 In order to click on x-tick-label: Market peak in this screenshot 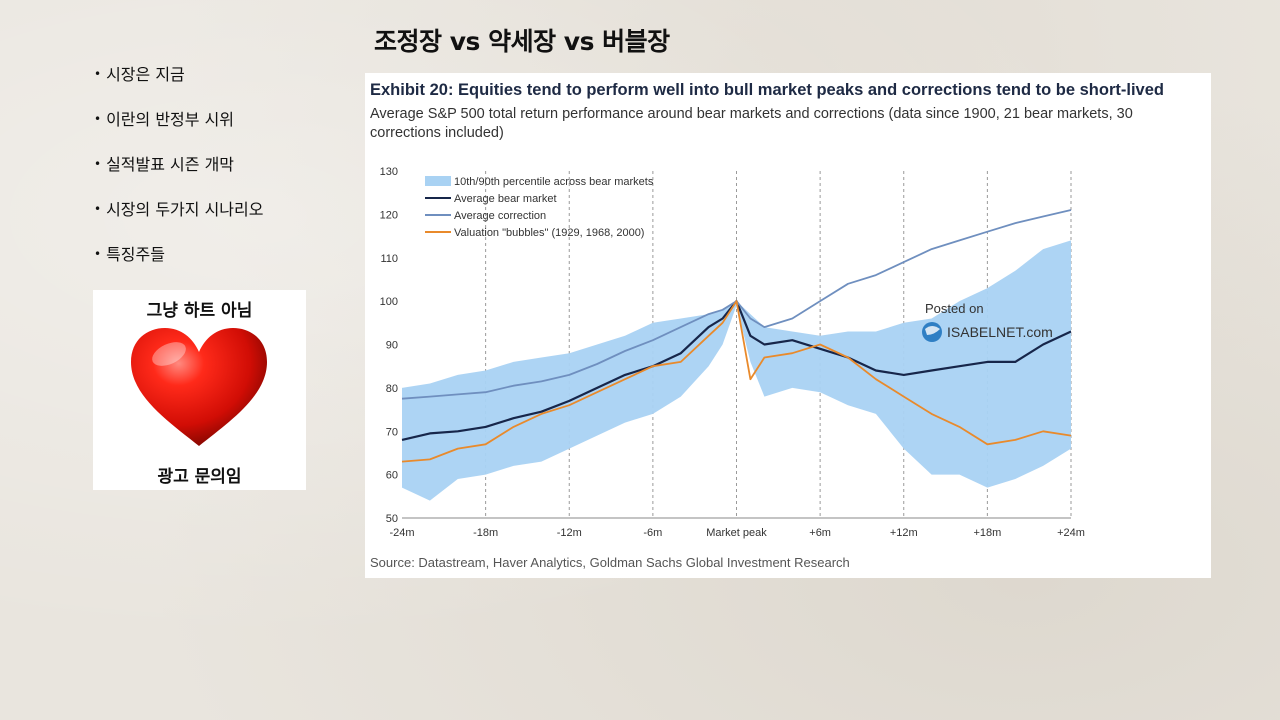, I will do `click(736, 533)`.